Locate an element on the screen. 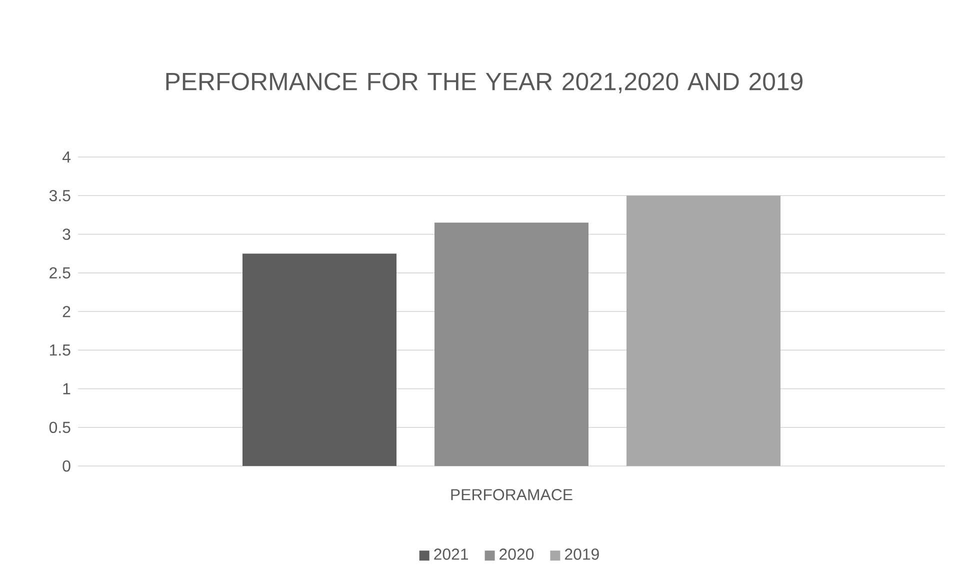  legend-label: 2020 is located at coordinates (517, 554).